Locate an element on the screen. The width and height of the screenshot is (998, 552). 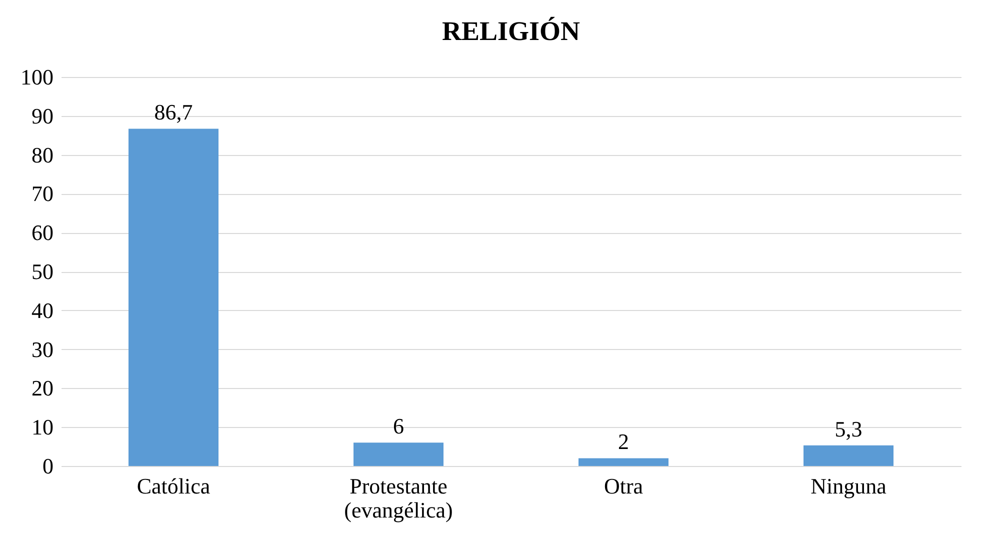
data-label: 86,7 is located at coordinates (173, 112).